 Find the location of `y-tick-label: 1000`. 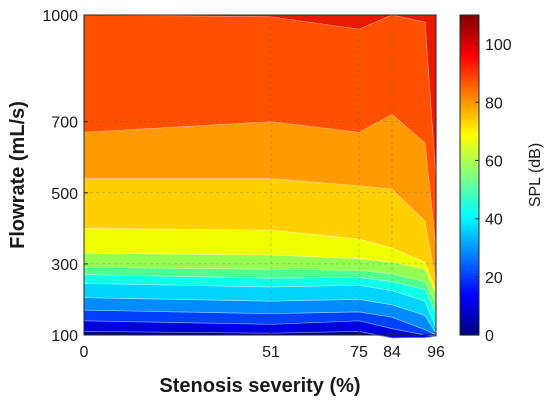

y-tick-label: 1000 is located at coordinates (60, 16).